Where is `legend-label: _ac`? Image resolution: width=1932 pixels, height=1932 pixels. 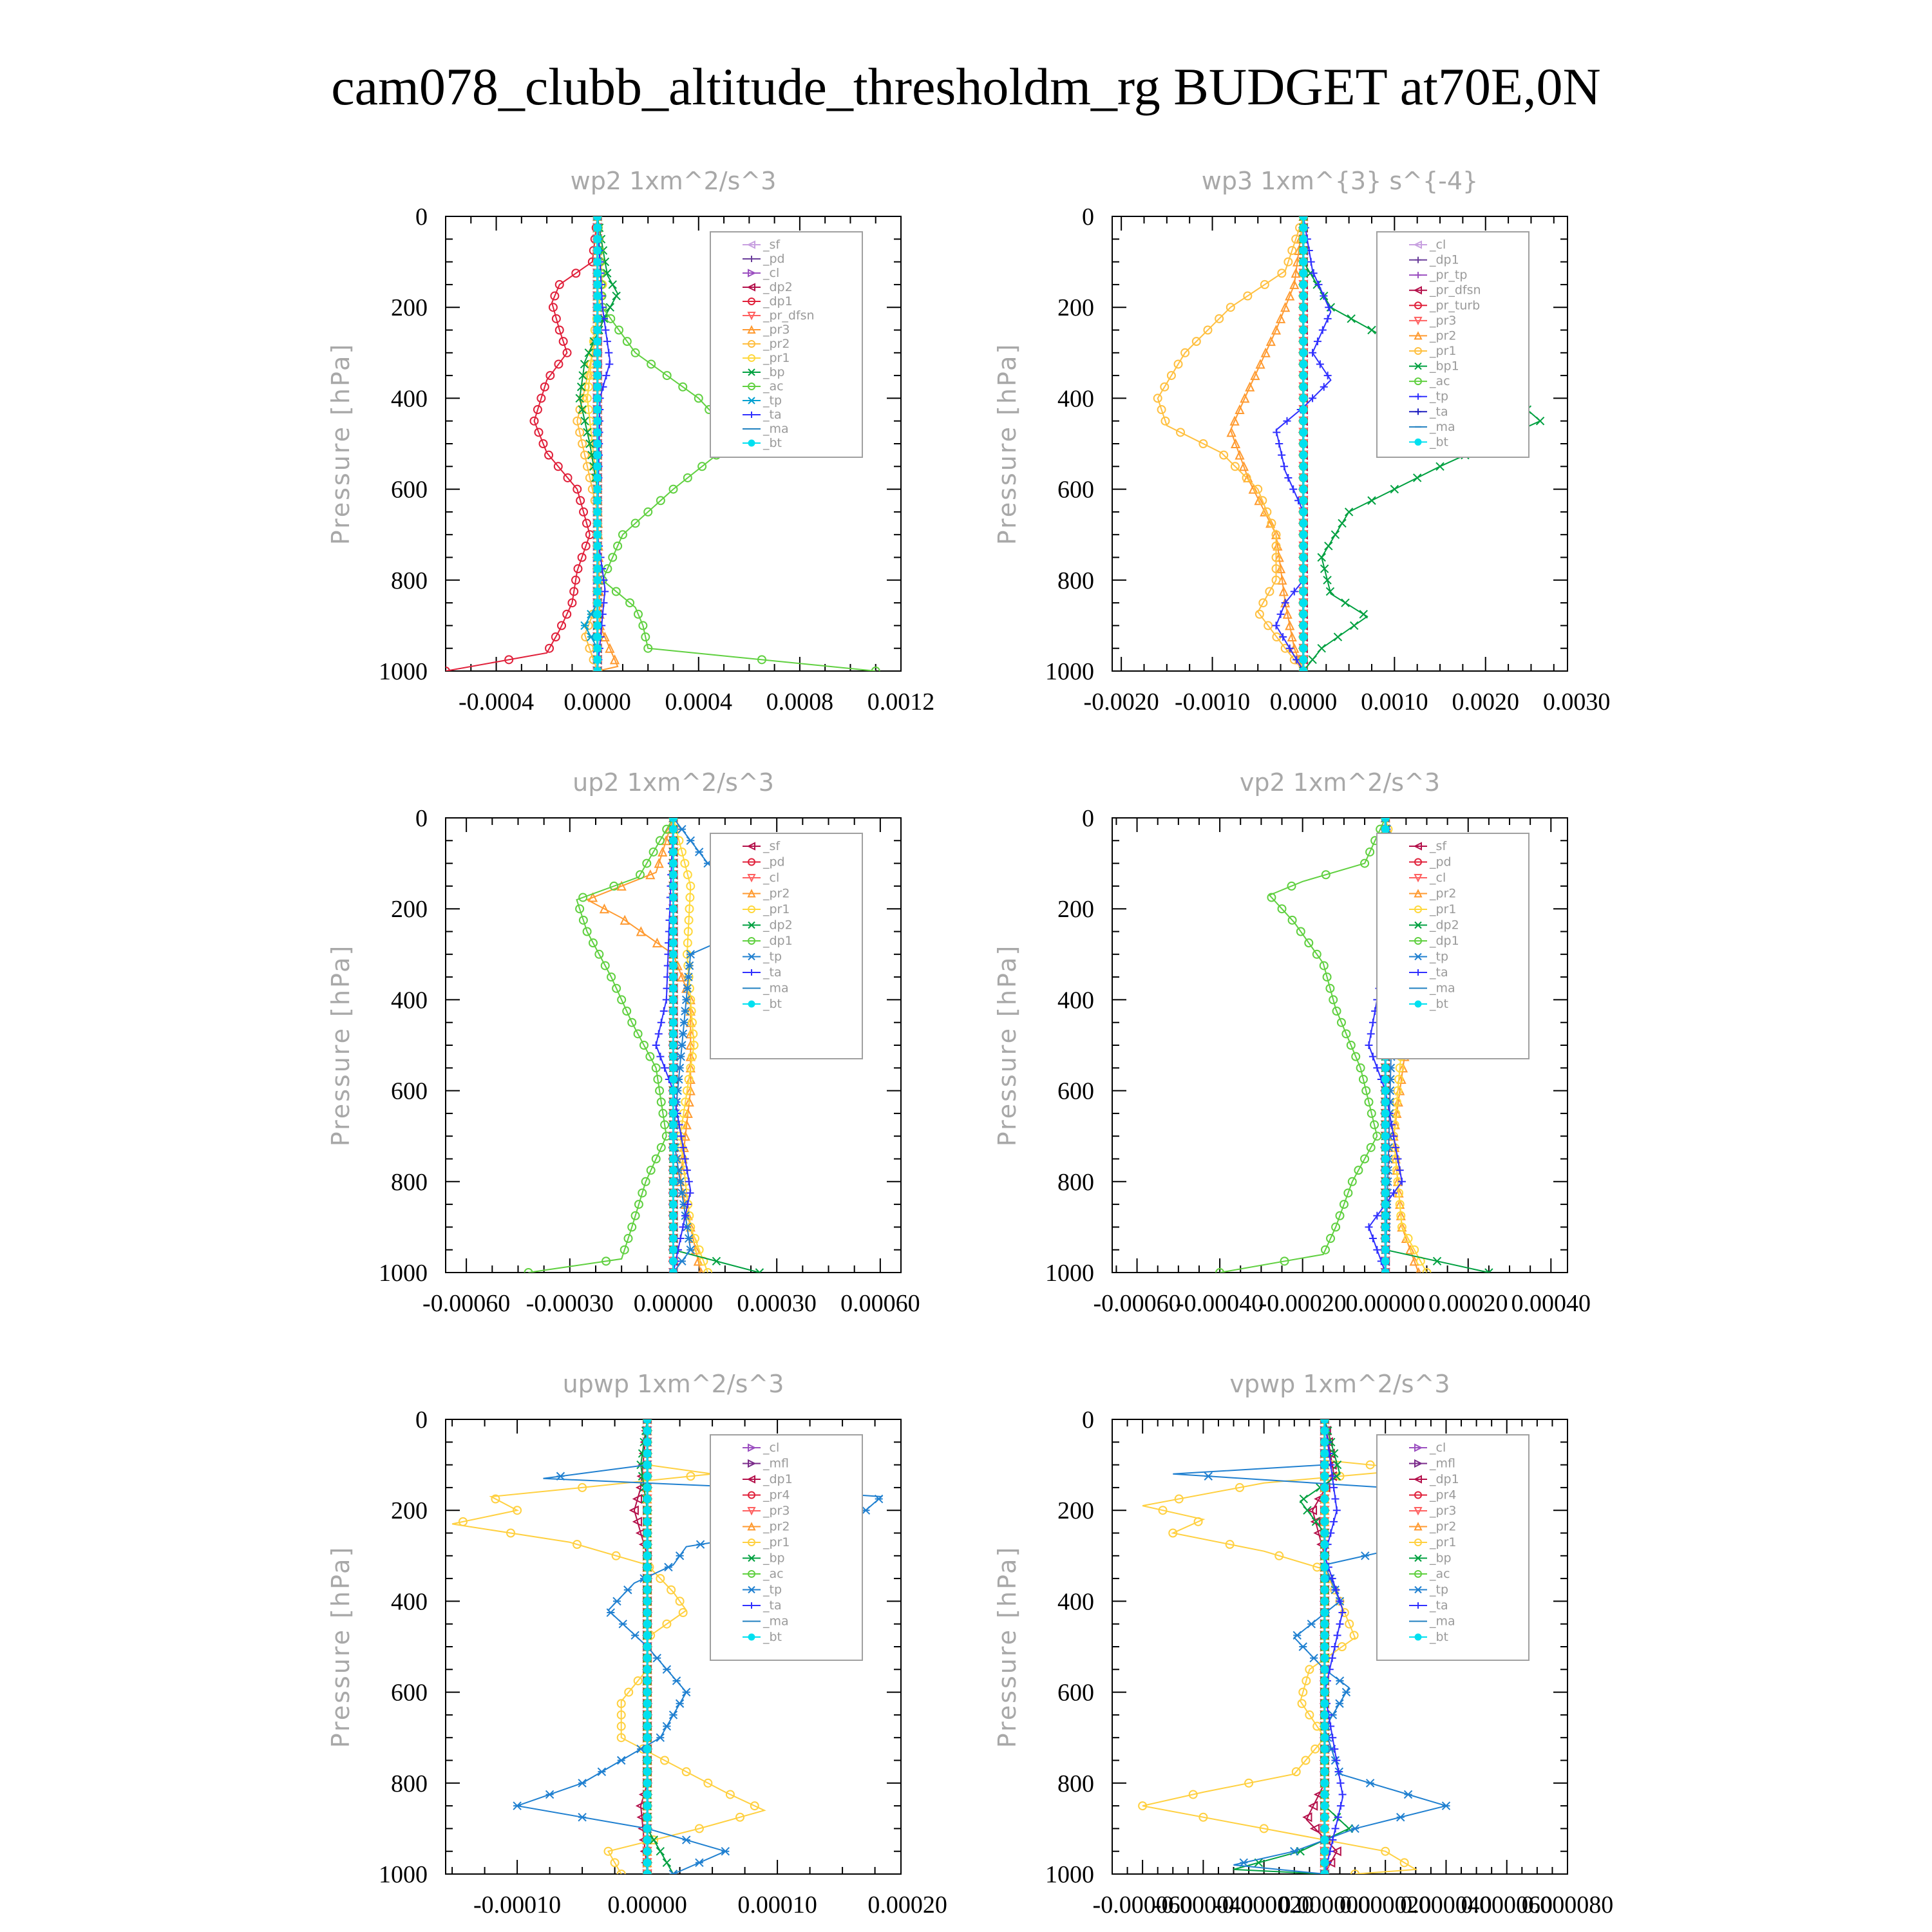
legend-label: _ac is located at coordinates (773, 386).